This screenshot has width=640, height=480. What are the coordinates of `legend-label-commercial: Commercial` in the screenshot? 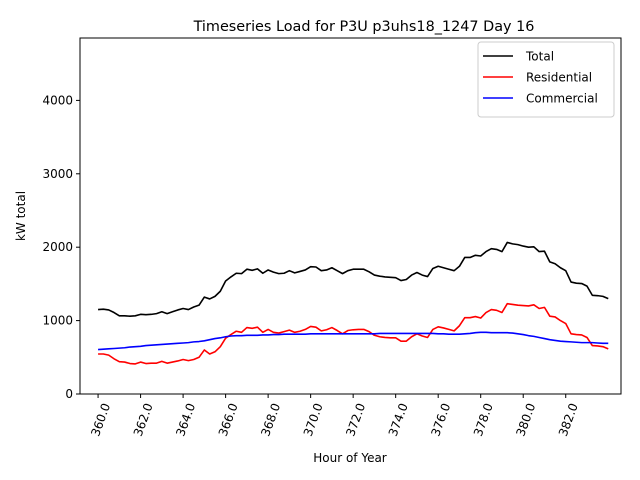 It's located at (562, 99).